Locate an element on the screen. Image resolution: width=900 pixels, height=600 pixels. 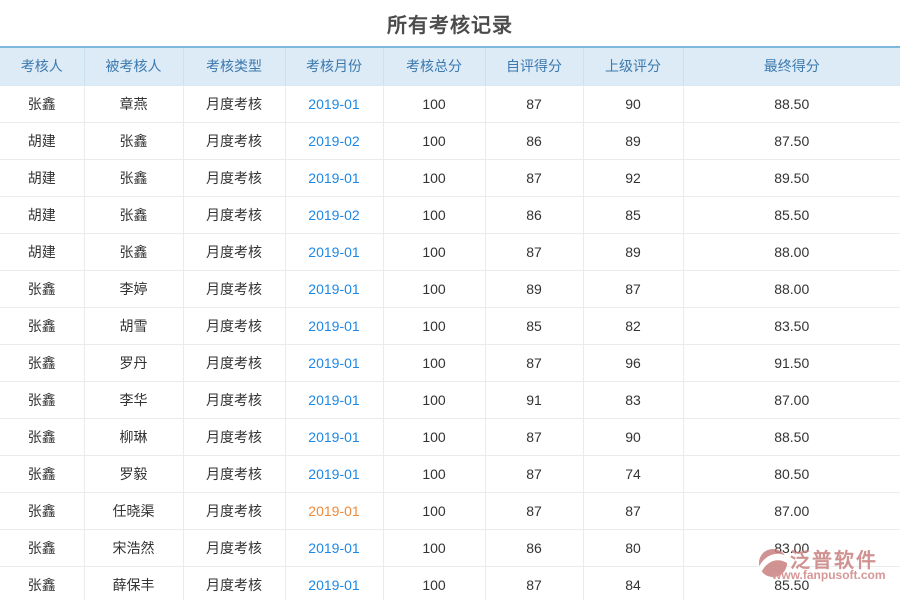
cell-superior-score: 89 is located at coordinates (633, 252).